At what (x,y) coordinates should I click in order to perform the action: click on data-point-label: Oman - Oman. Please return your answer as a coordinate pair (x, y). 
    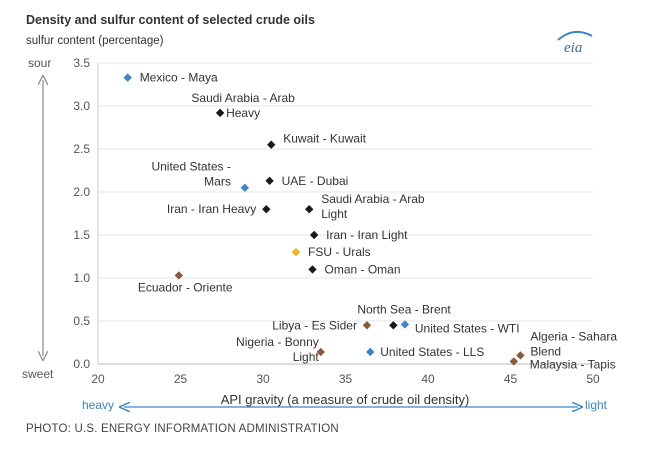
    Looking at the image, I should click on (363, 269).